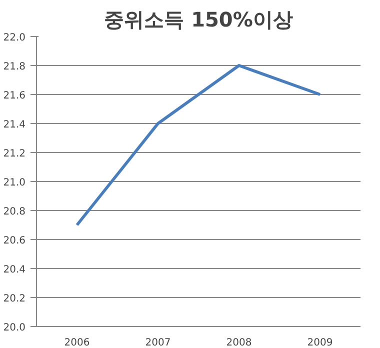 This screenshot has width=380, height=348. Describe the element at coordinates (14, 328) in the screenshot. I see `y-tick-label: 20.0` at that location.